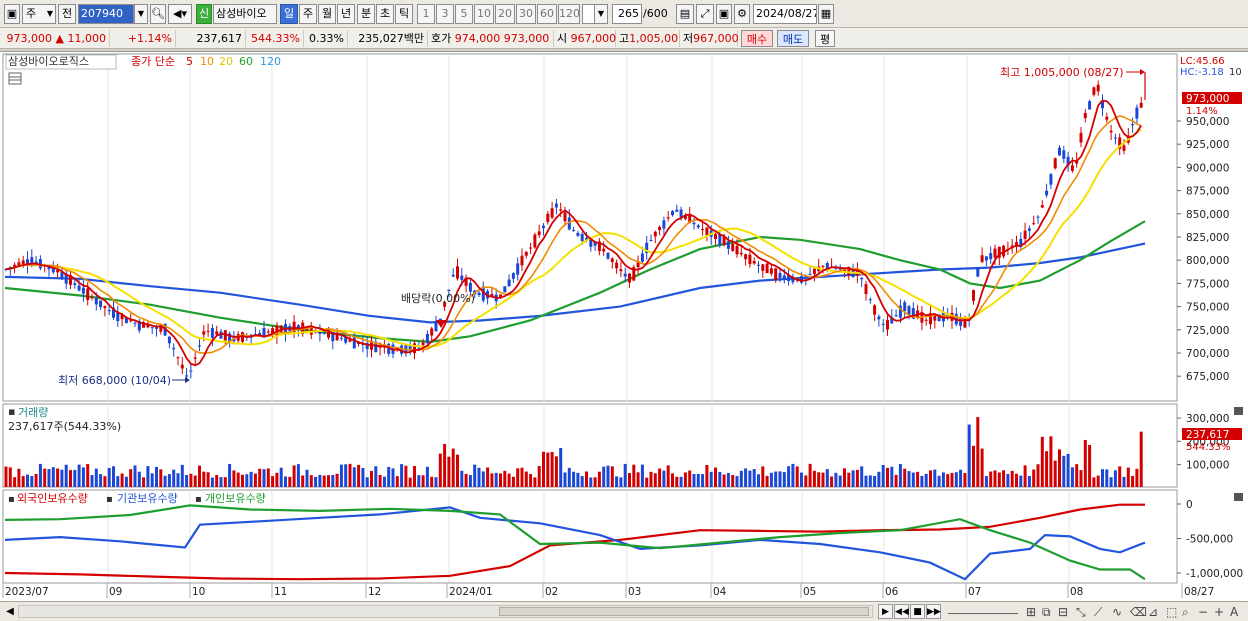  What do you see at coordinates (10, 611) in the screenshot?
I see `scroll-left-icon: ◀` at bounding box center [10, 611].